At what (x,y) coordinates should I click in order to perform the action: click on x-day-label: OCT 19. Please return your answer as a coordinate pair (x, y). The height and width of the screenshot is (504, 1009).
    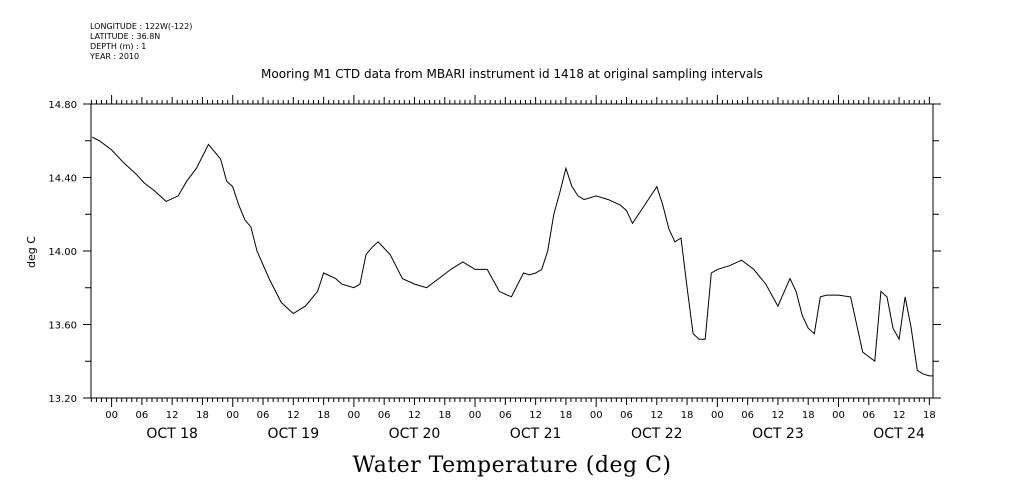
    Looking at the image, I should click on (294, 434).